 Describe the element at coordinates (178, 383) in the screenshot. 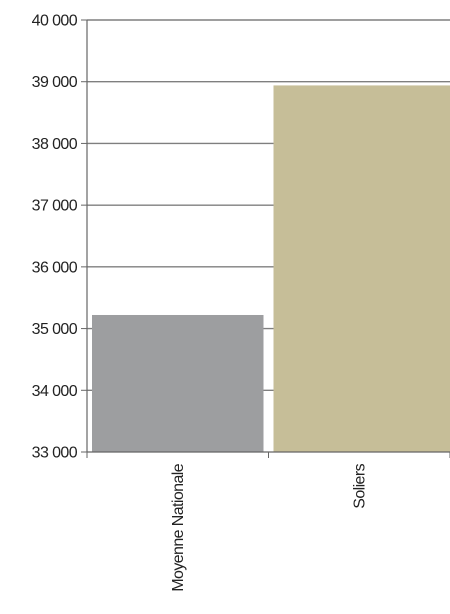

I see `bar-moyenne-nationale` at that location.